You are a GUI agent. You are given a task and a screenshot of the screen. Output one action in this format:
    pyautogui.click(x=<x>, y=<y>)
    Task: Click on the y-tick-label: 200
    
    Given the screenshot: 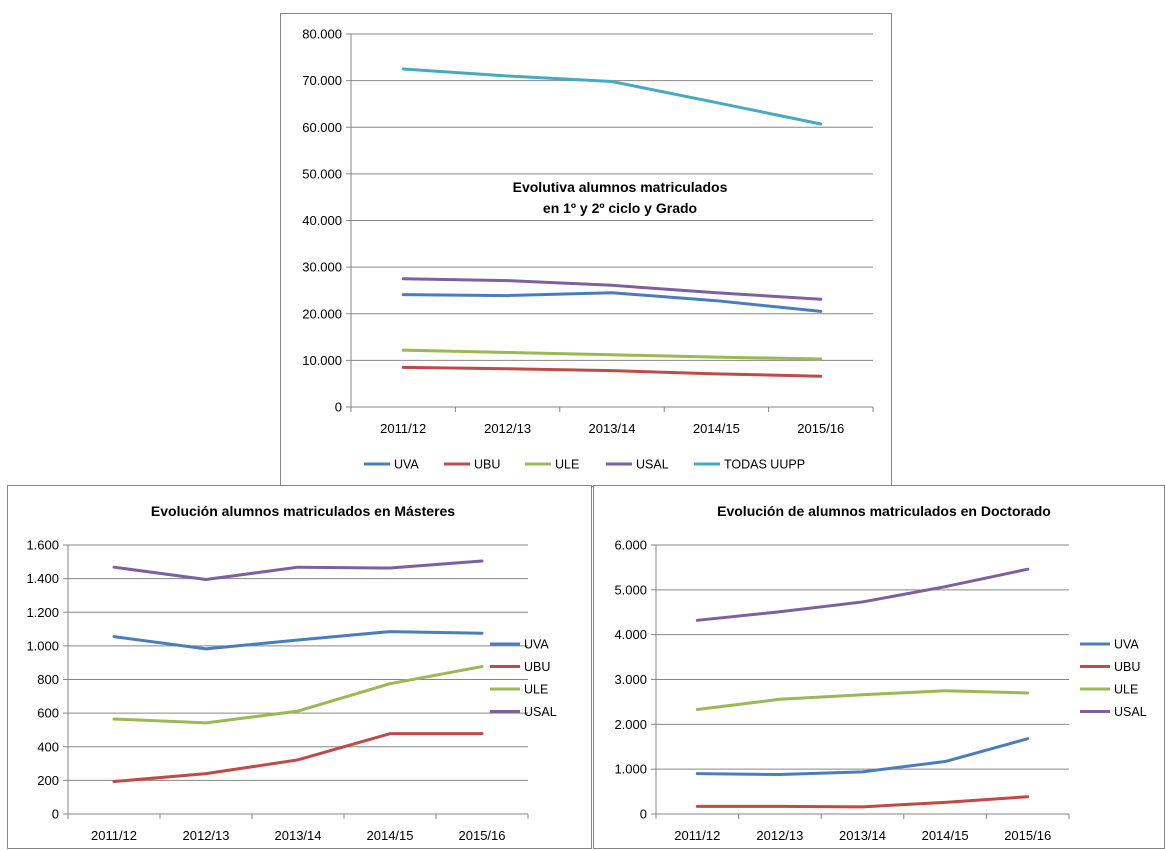 What is the action you would take?
    pyautogui.click(x=48, y=780)
    